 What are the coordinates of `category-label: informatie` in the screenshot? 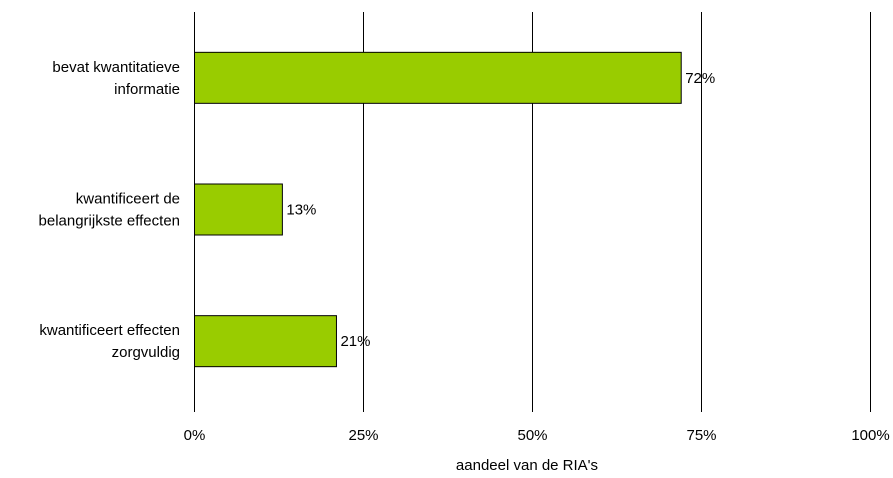 It's located at (147, 89).